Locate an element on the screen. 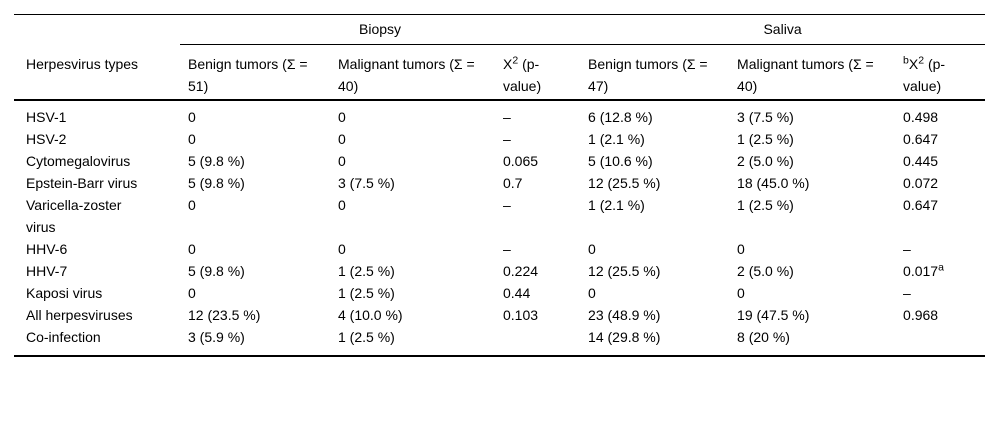 The height and width of the screenshot is (431, 1000). data-cell: 12 (25.5 %) is located at coordinates (624, 271).